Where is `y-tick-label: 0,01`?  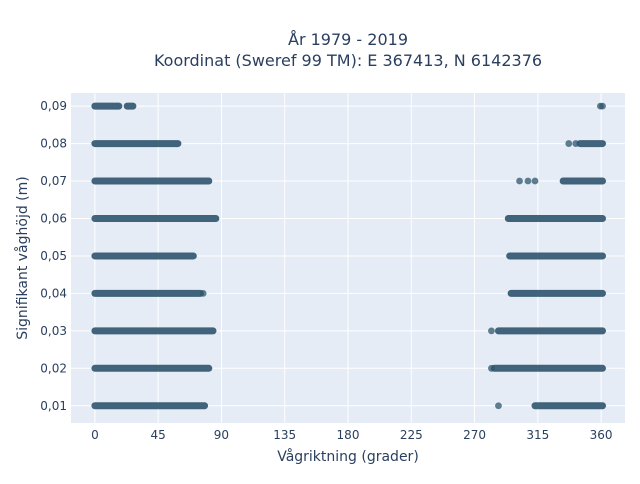 y-tick-label: 0,01 is located at coordinates (53, 406).